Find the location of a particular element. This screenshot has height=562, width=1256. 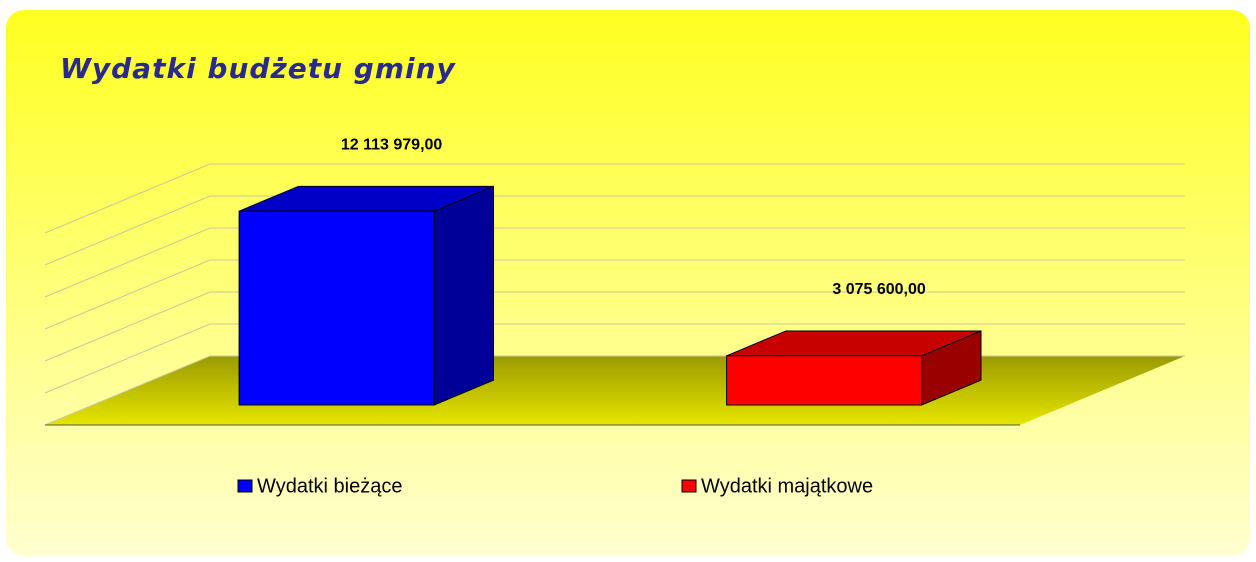

chart-title: Wydatki budżetu gminy is located at coordinates (258, 68).